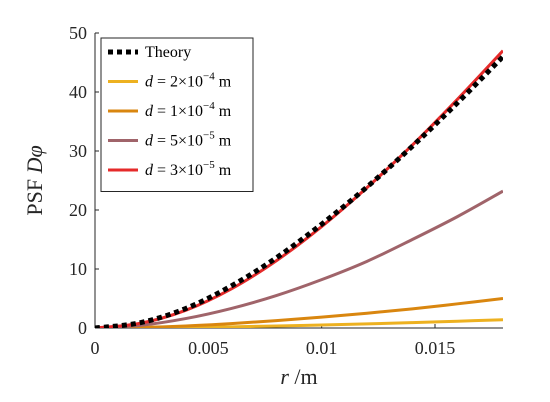  Describe the element at coordinates (78, 92) in the screenshot. I see `y-tick-label: 40` at that location.